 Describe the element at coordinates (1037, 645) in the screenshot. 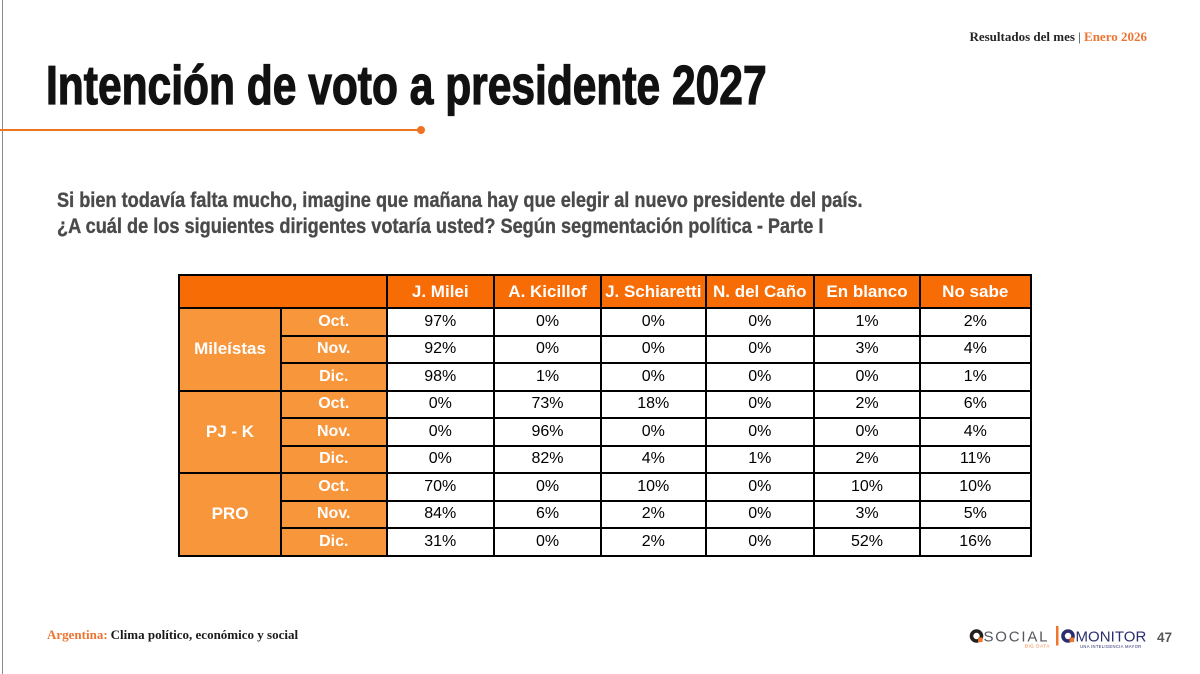

I see `svg-text: BIG DATA` at that location.